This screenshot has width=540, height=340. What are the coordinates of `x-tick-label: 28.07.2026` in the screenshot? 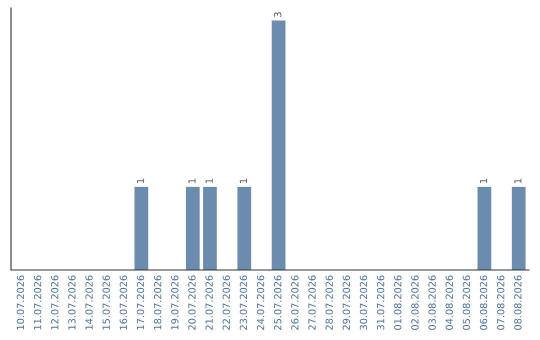 It's located at (329, 302).